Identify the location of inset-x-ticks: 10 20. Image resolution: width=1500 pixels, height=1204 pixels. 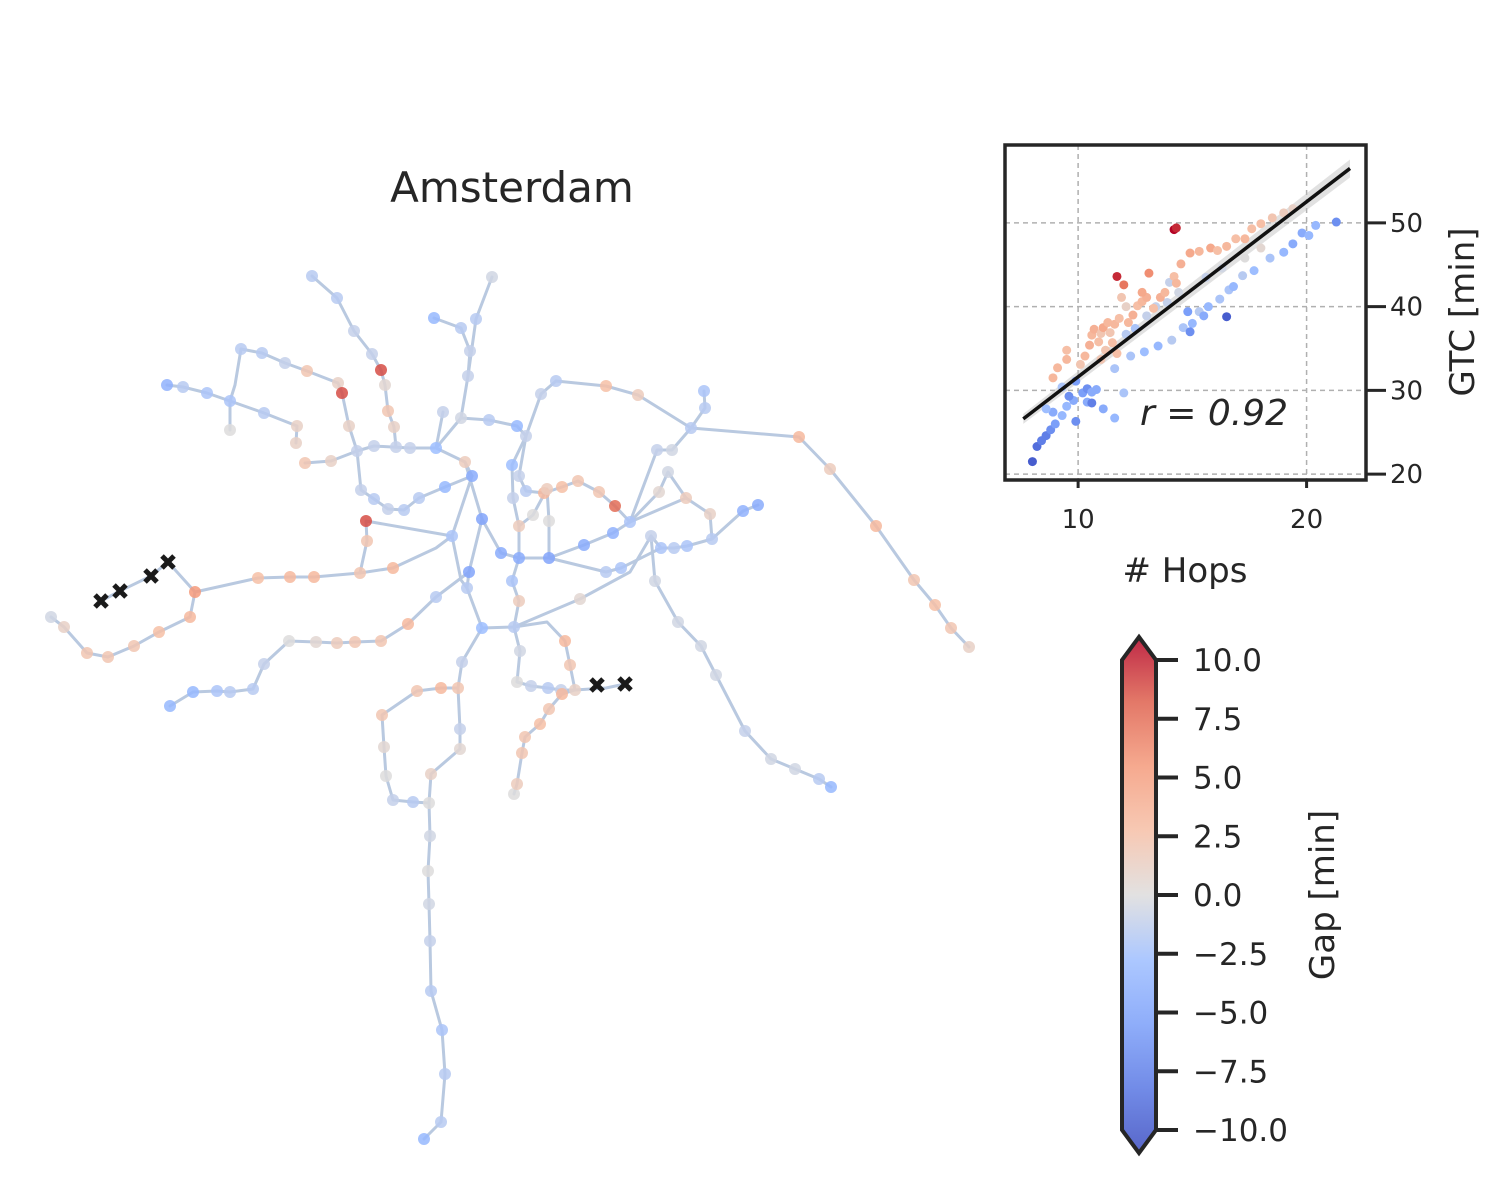
(1192, 507).